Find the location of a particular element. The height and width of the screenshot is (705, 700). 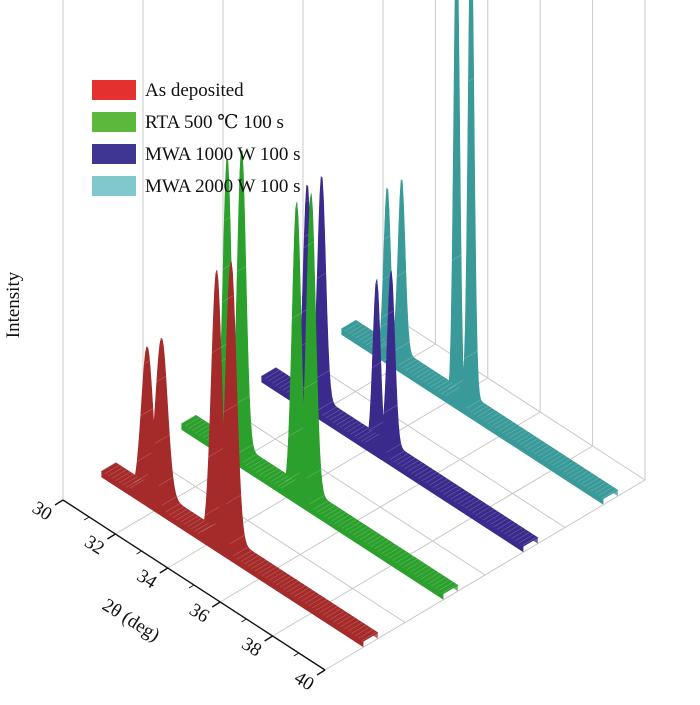

x-tick-label: 40 is located at coordinates (303, 681).